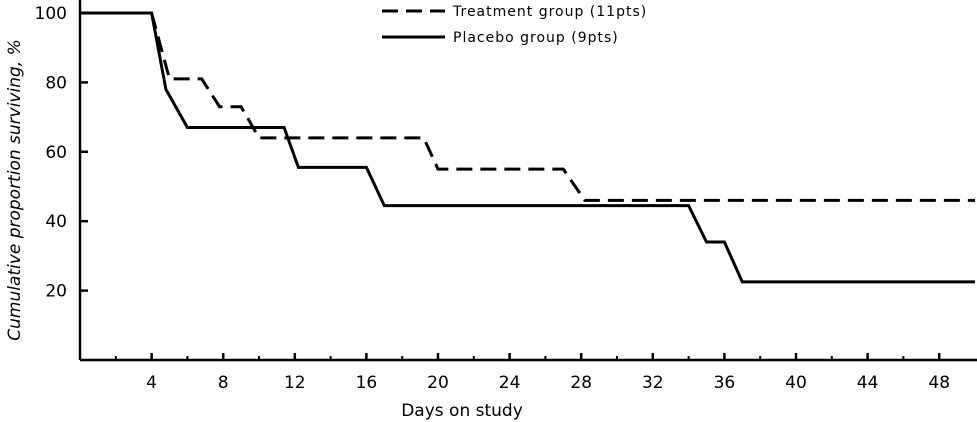 The image size is (977, 422). I want to click on x-tick-label: 24, so click(510, 383).